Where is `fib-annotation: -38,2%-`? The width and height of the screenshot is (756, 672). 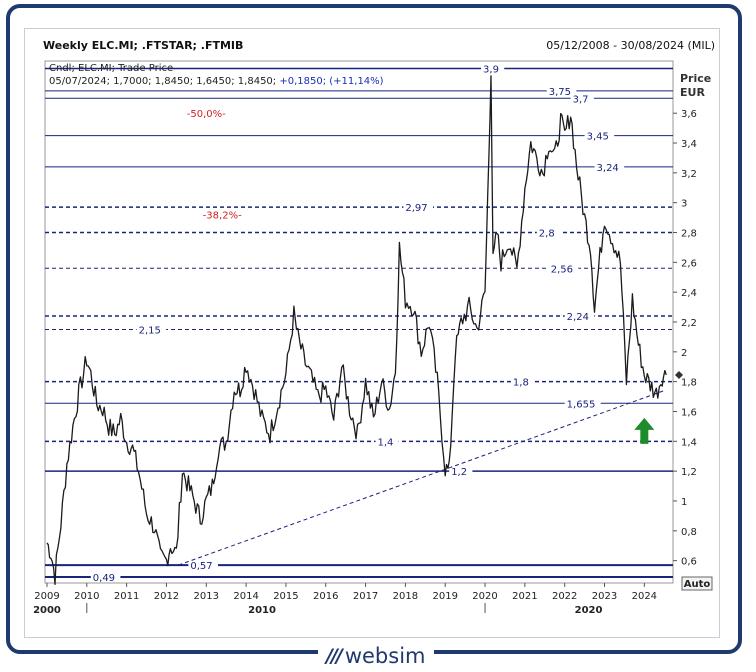
fib-annotation: -38,2%- is located at coordinates (222, 216).